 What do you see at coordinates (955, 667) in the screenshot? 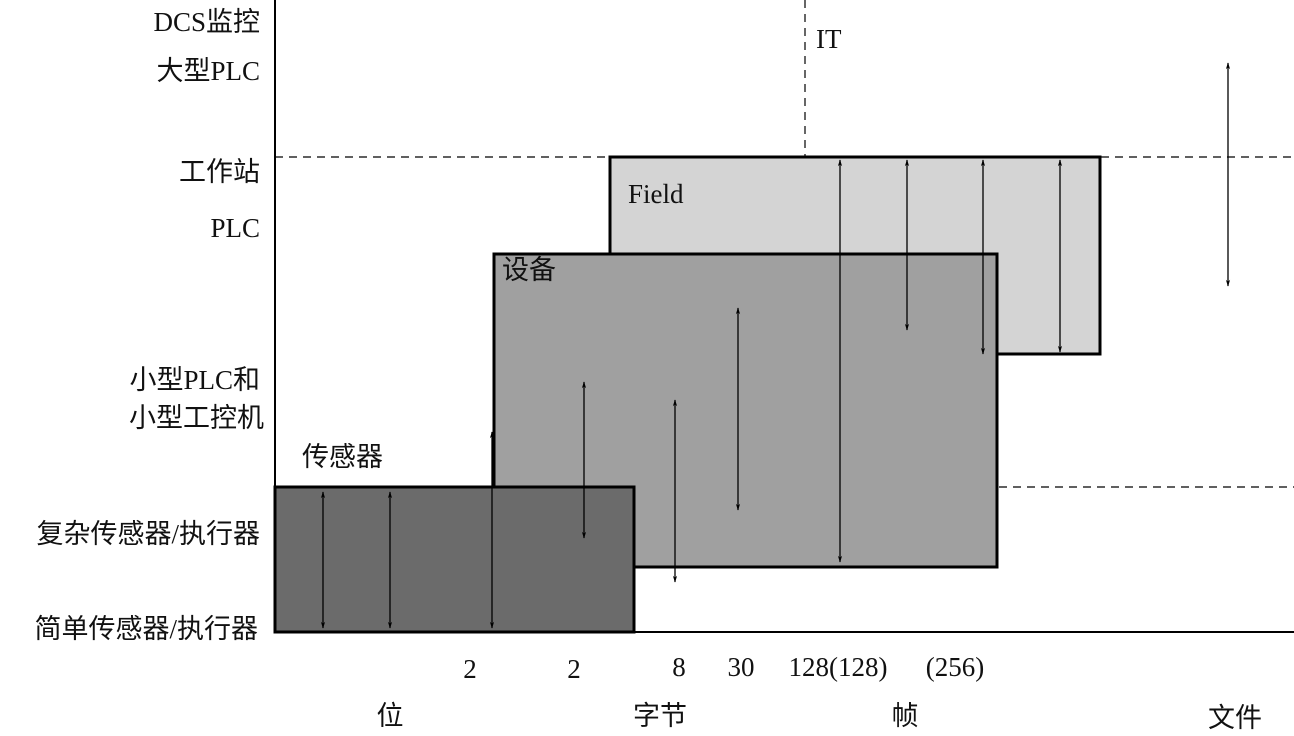
I see `x-number: (256)` at bounding box center [955, 667].